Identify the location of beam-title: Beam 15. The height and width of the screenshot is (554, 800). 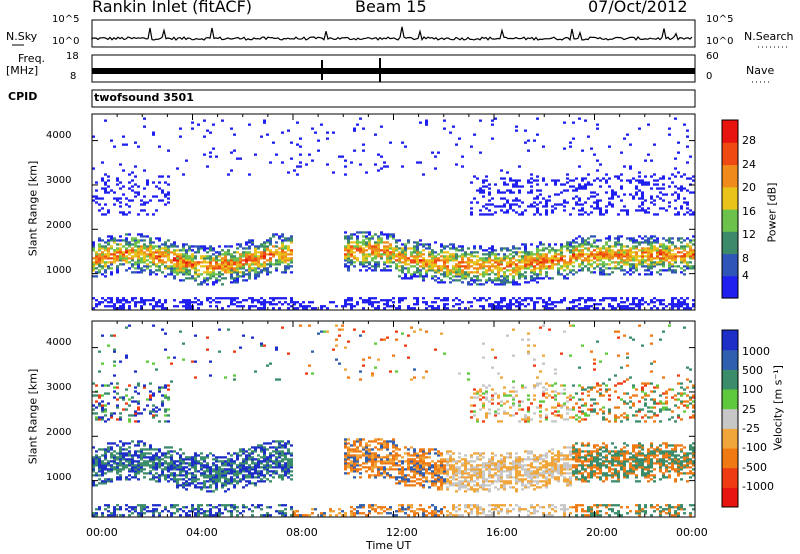
(391, 8).